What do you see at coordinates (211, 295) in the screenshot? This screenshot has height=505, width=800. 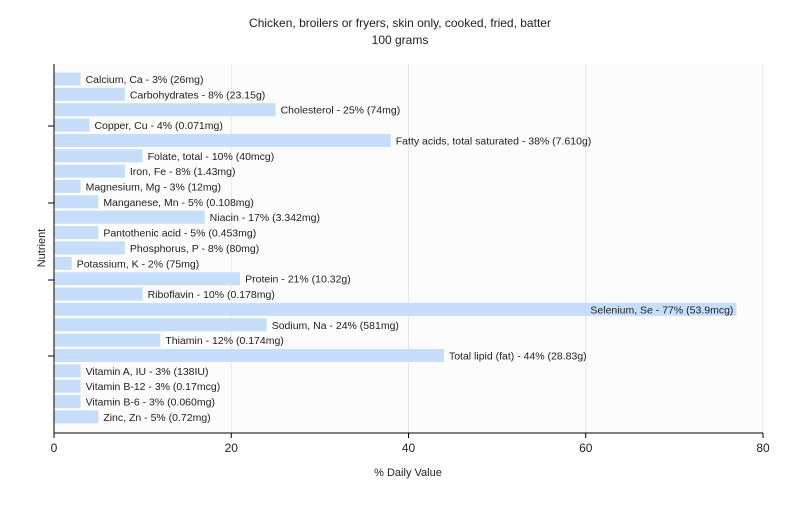 I see `bar-label: Riboflavin - 10% (0.178mg)` at bounding box center [211, 295].